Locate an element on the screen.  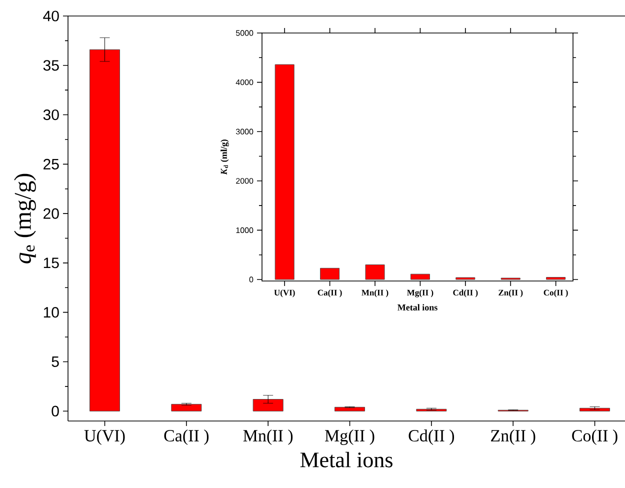
y-tick-label: 5000 is located at coordinates (245, 33).